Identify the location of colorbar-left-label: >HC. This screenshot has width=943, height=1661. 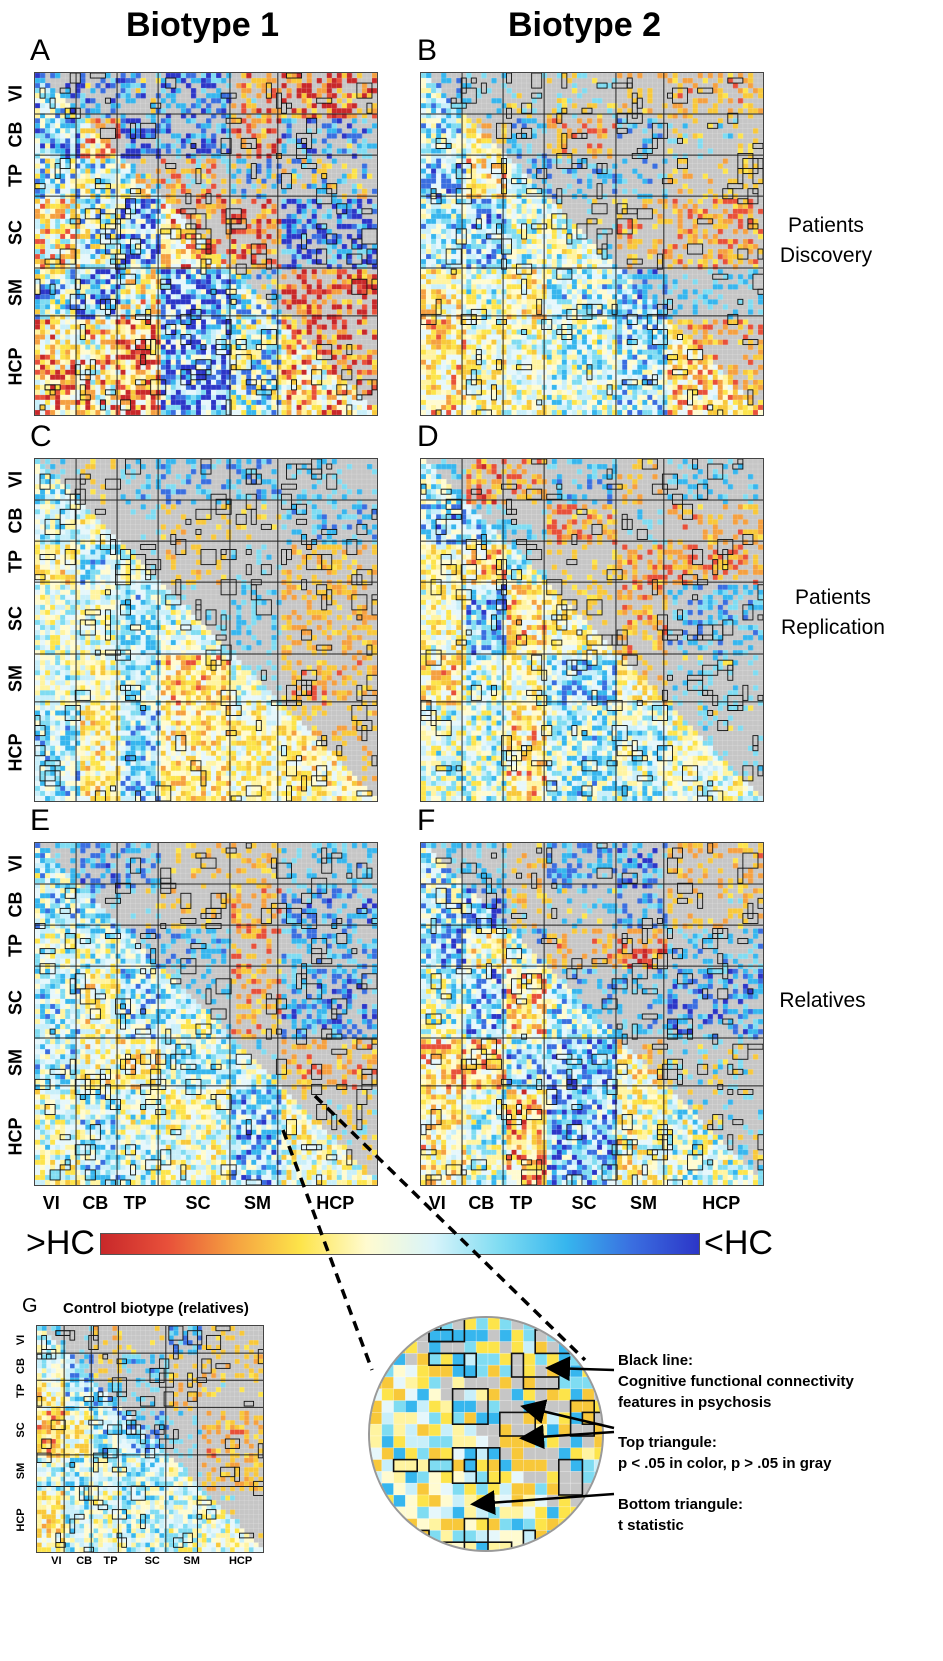
(60, 1243).